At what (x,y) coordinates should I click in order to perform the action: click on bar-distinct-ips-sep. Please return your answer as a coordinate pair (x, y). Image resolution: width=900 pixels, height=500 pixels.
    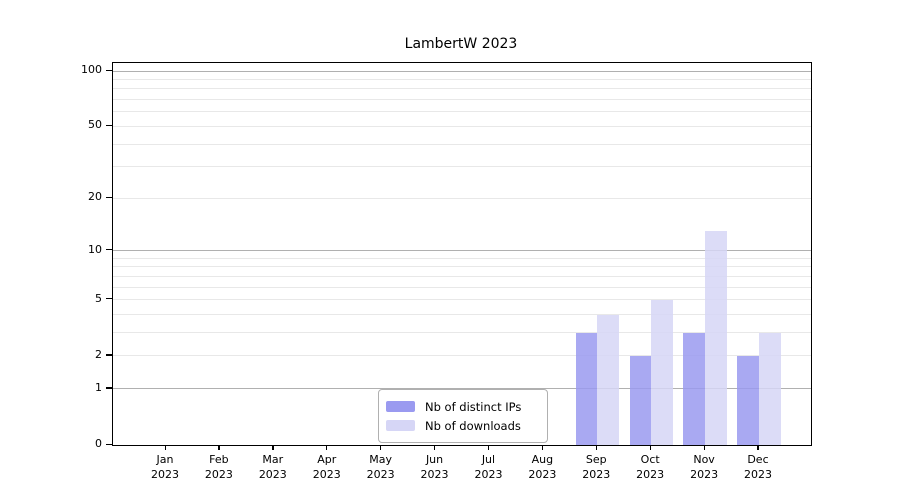
    Looking at the image, I should click on (586, 388).